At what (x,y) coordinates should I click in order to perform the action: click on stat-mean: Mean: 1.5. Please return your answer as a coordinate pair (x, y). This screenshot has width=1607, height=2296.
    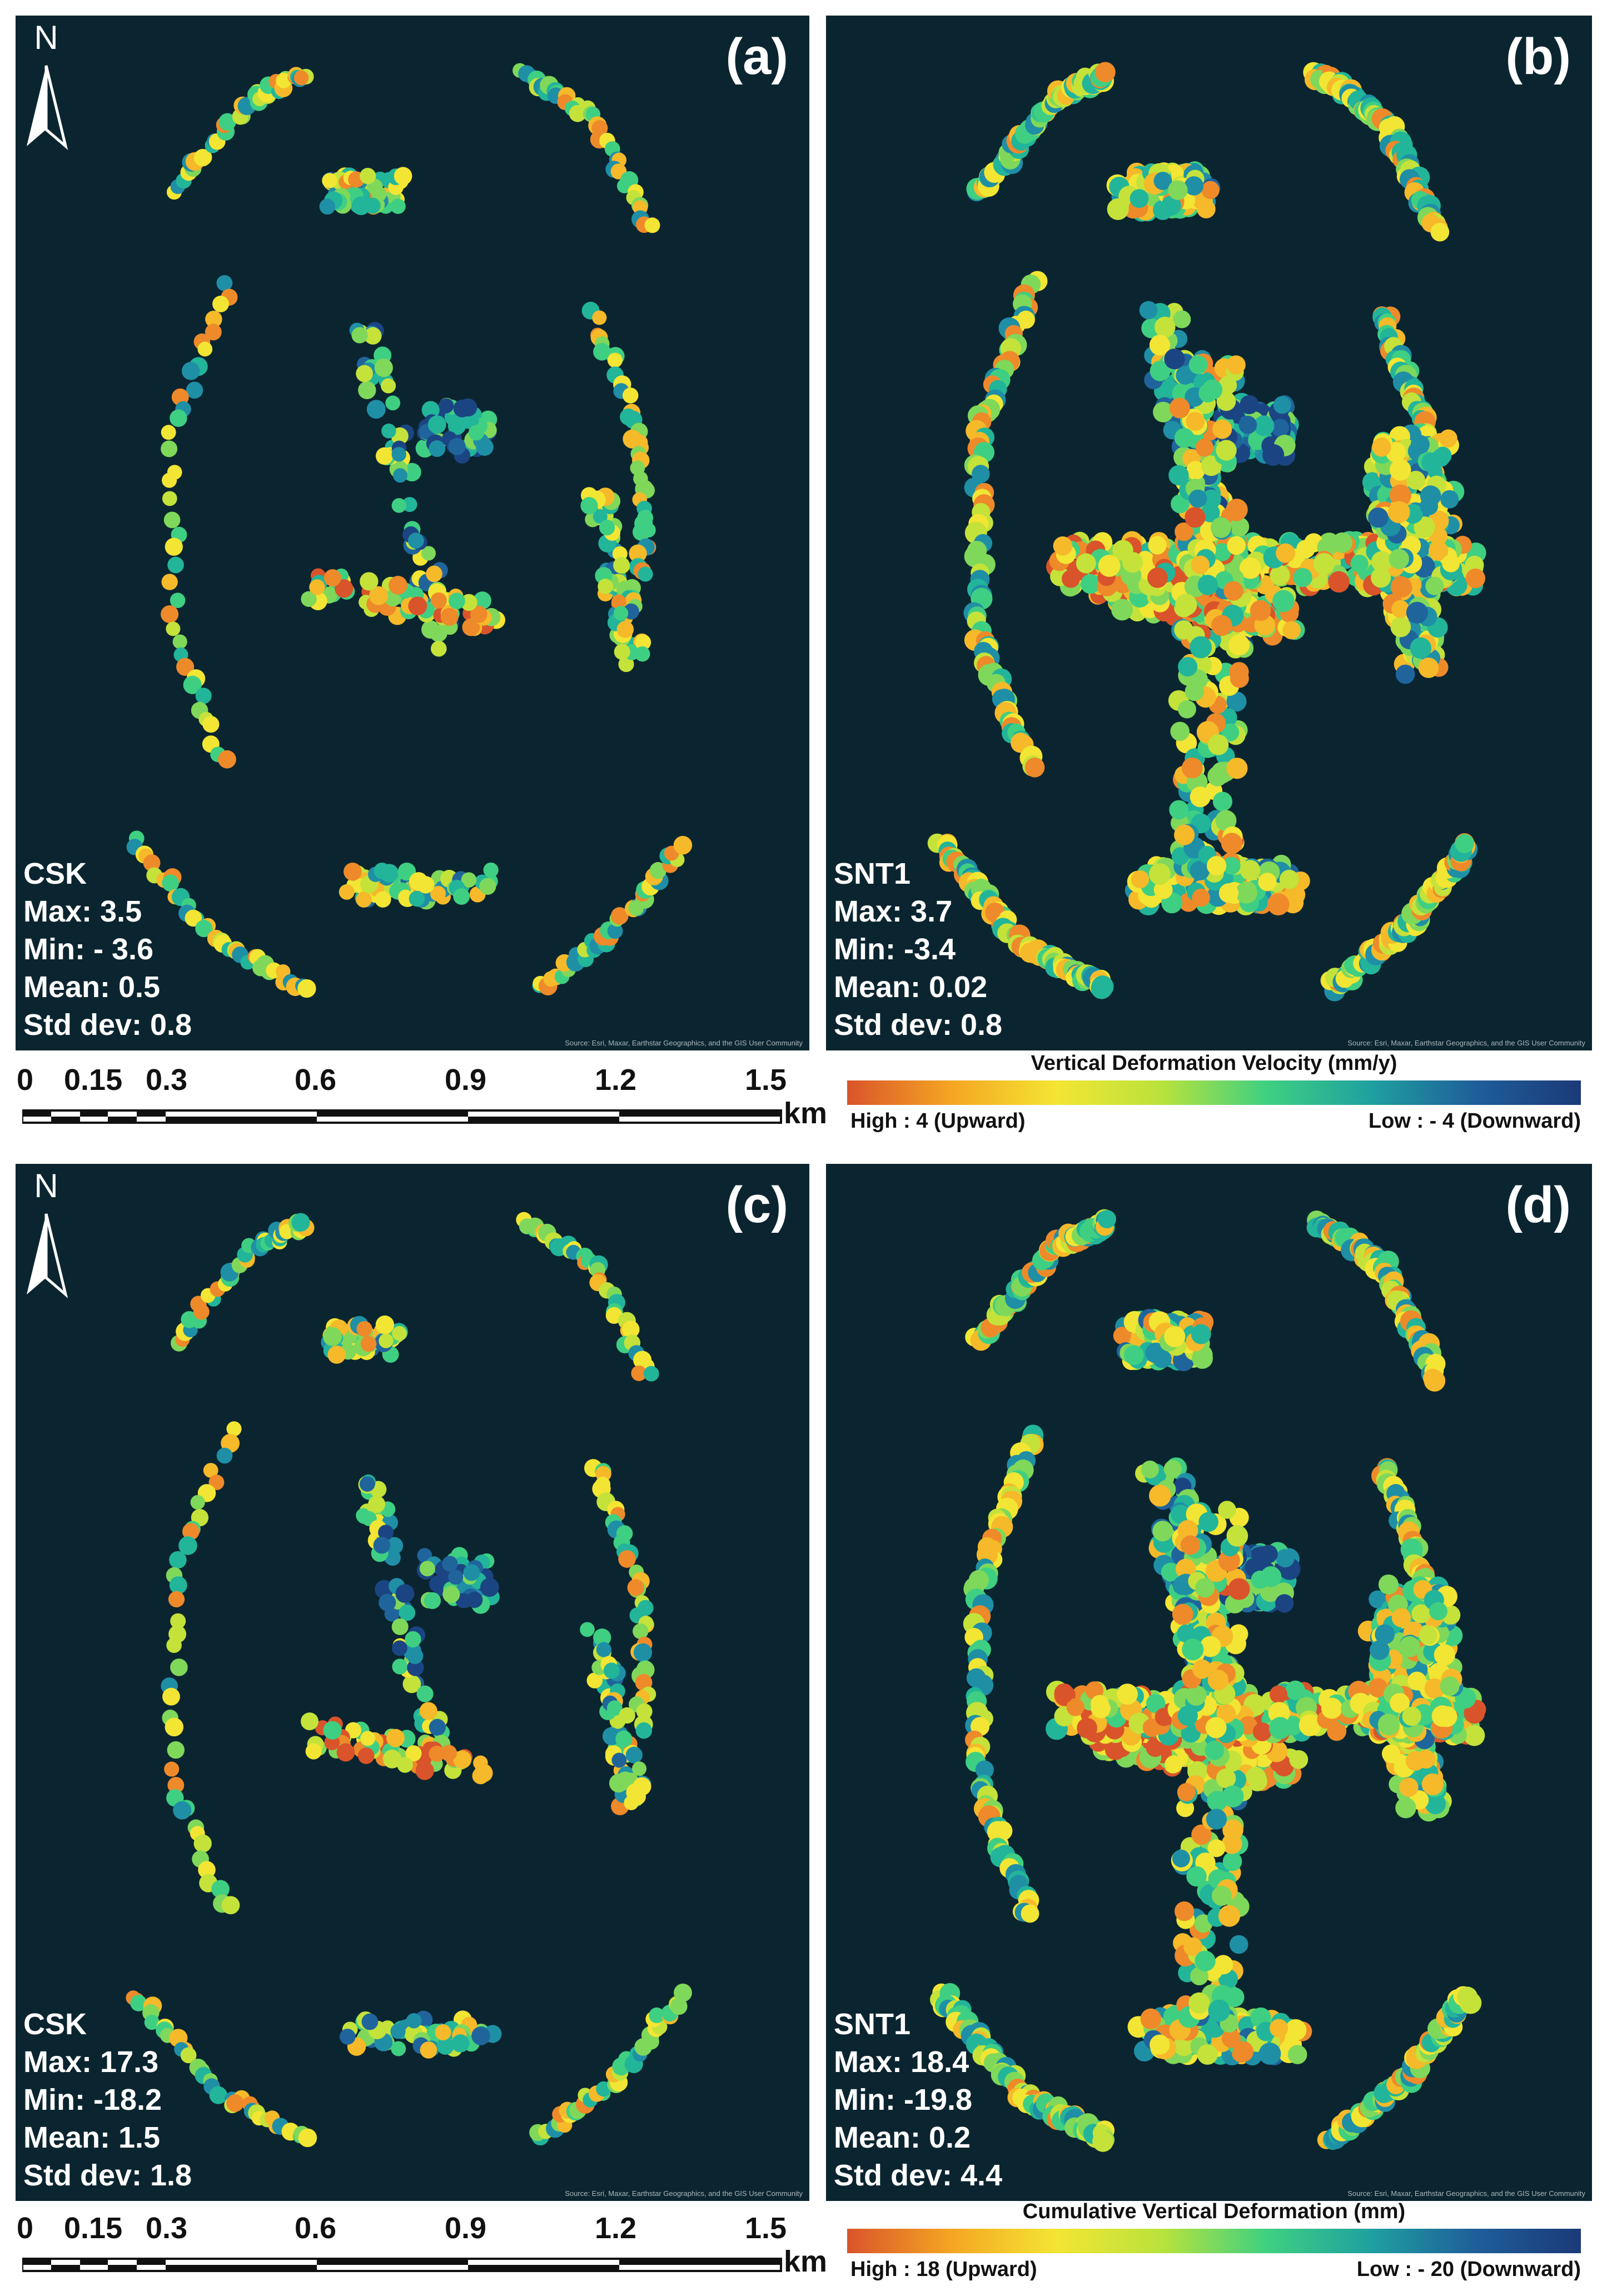
    Looking at the image, I should click on (92, 2137).